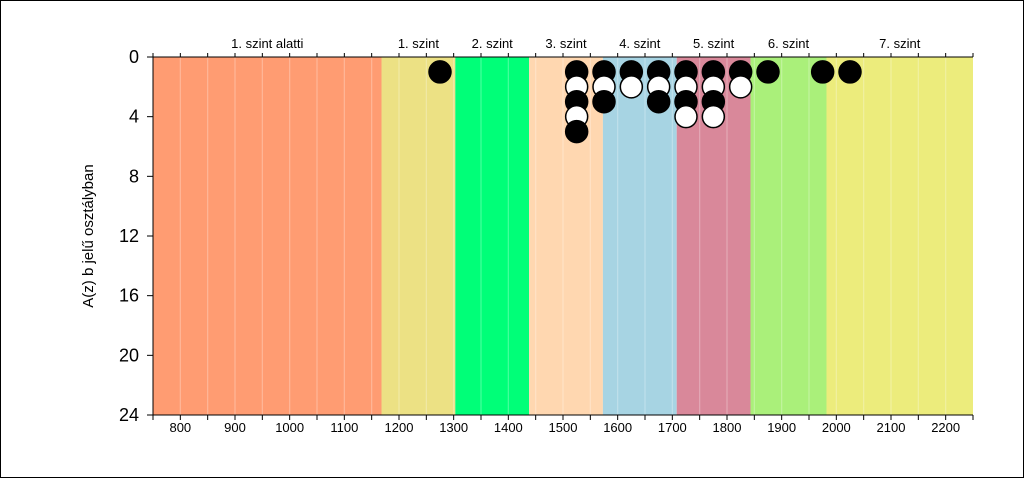 The image size is (1024, 478). I want to click on x-tick-label: 2000, so click(836, 427).